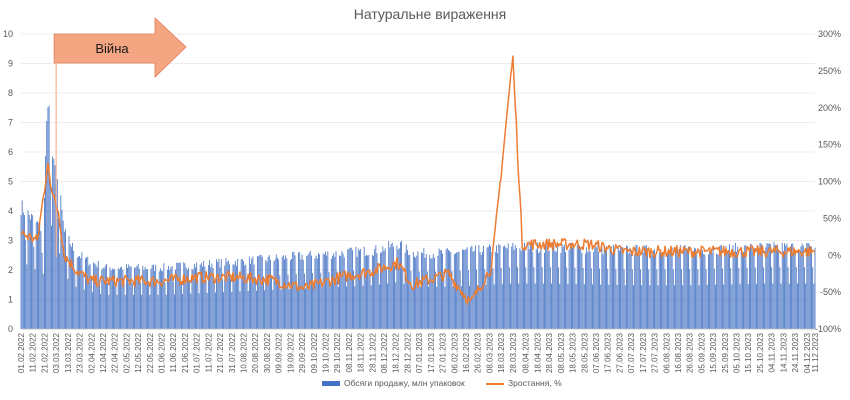 This screenshot has height=400, width=850. What do you see at coordinates (302, 352) in the screenshot?
I see `x-tick-label: 29.09.2022` at bounding box center [302, 352].